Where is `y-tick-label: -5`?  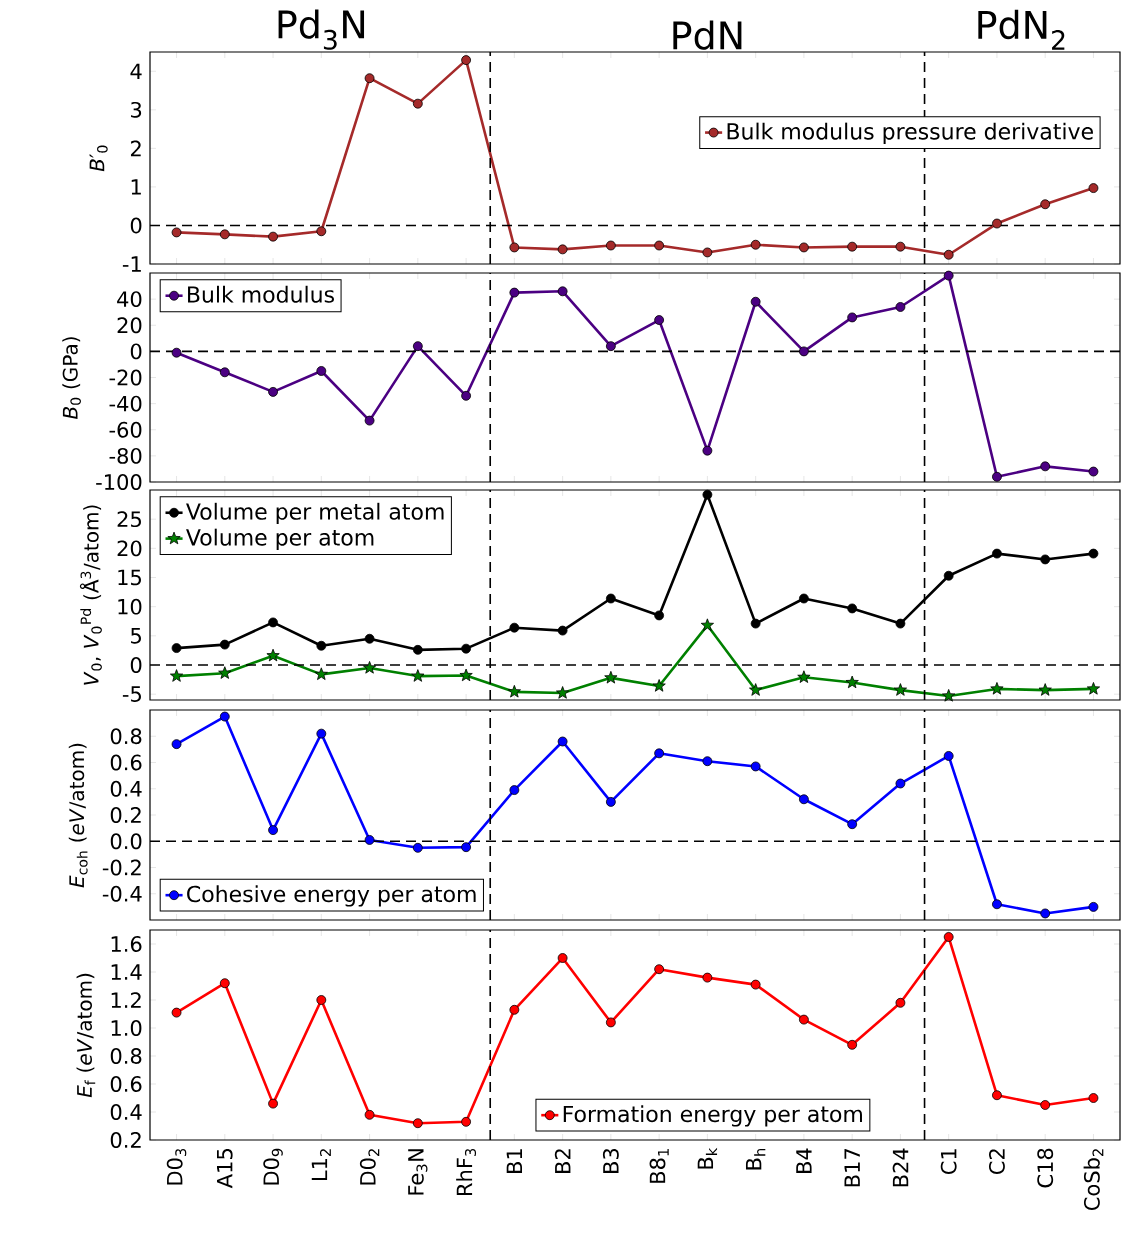 y-tick-label: -5 is located at coordinates (131, 694).